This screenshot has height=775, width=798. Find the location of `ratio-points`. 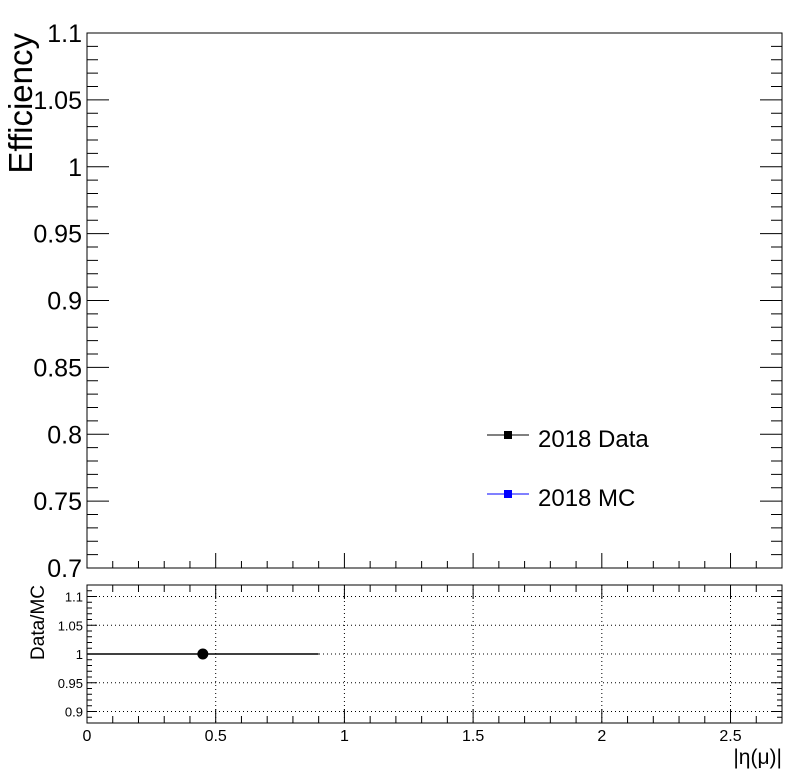

ratio-points is located at coordinates (203, 654).